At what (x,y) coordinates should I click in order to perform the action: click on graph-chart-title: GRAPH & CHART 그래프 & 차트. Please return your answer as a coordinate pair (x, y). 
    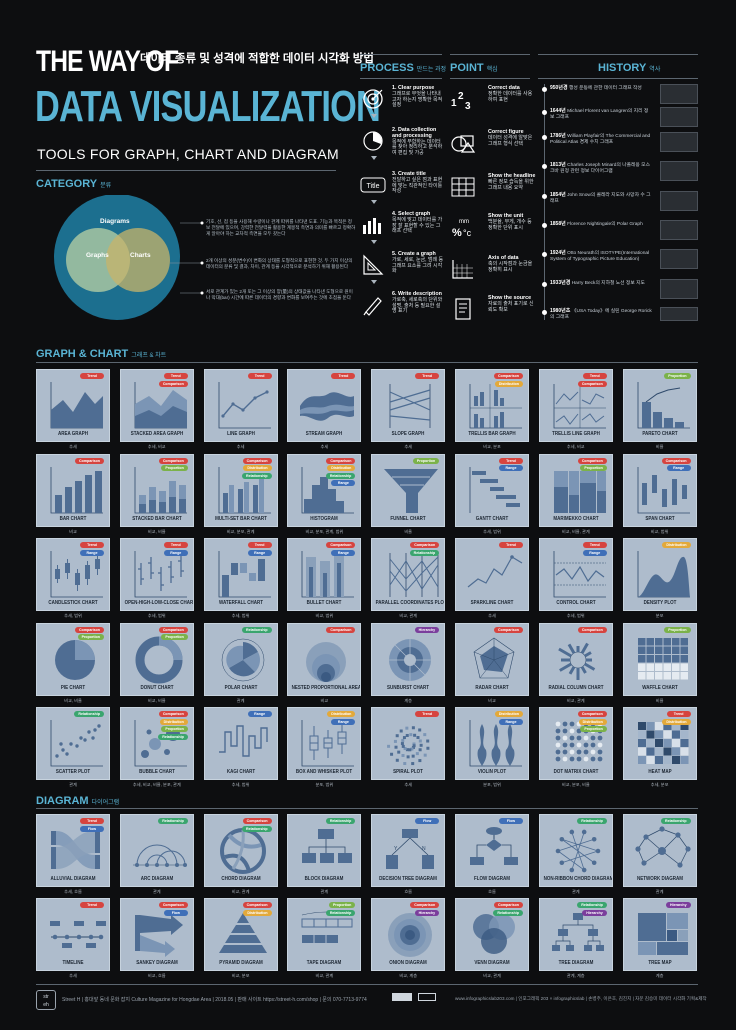
    Looking at the image, I should click on (101, 354).